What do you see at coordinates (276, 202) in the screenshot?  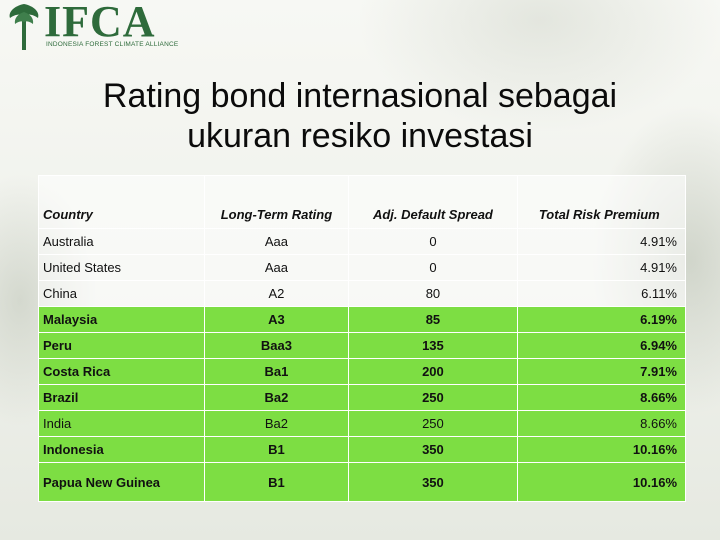 I see `header-rating: Long-Term Rating` at bounding box center [276, 202].